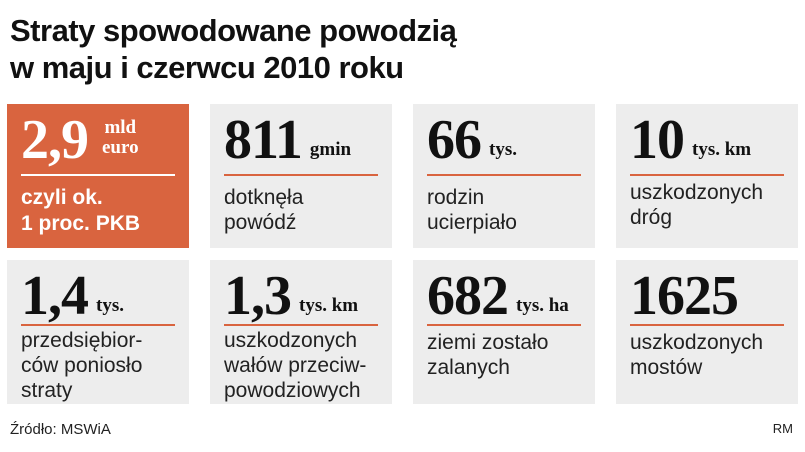 This screenshot has height=452, width=805. I want to click on stat-value: 811, so click(263, 140).